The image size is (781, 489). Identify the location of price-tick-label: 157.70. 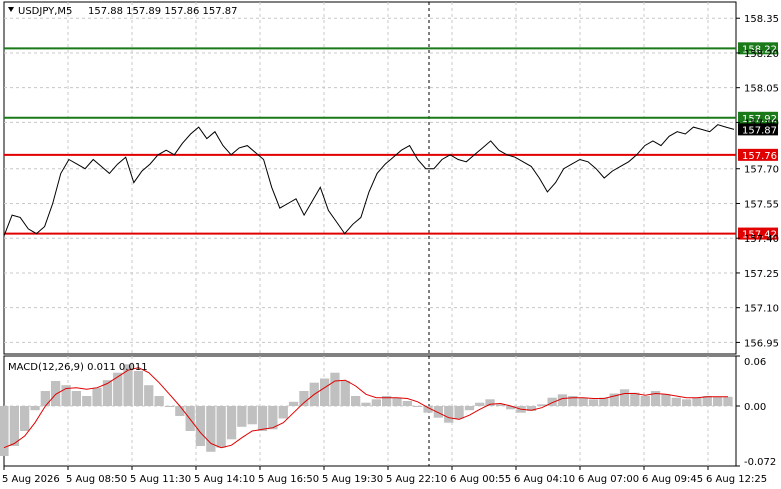
(761, 170).